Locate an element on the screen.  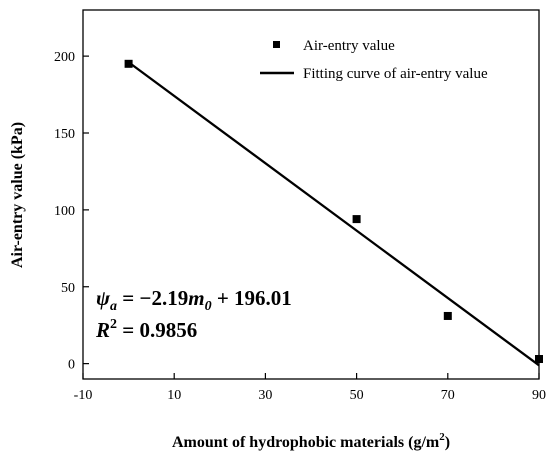
y-axis-ticks: 0 50 100 150 200 is located at coordinates (71, 211).